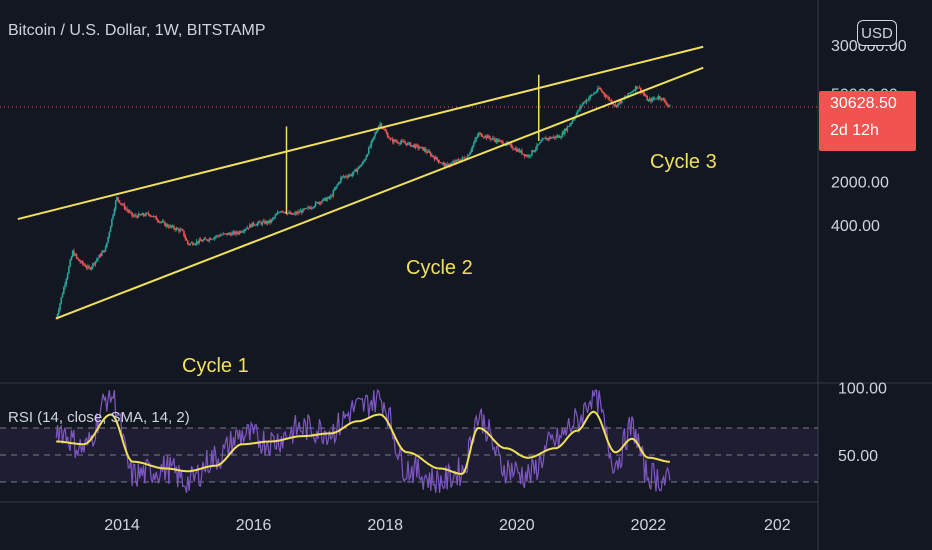 Image resolution: width=932 pixels, height=550 pixels. I want to click on rsi-tick-label: 50.00, so click(858, 456).